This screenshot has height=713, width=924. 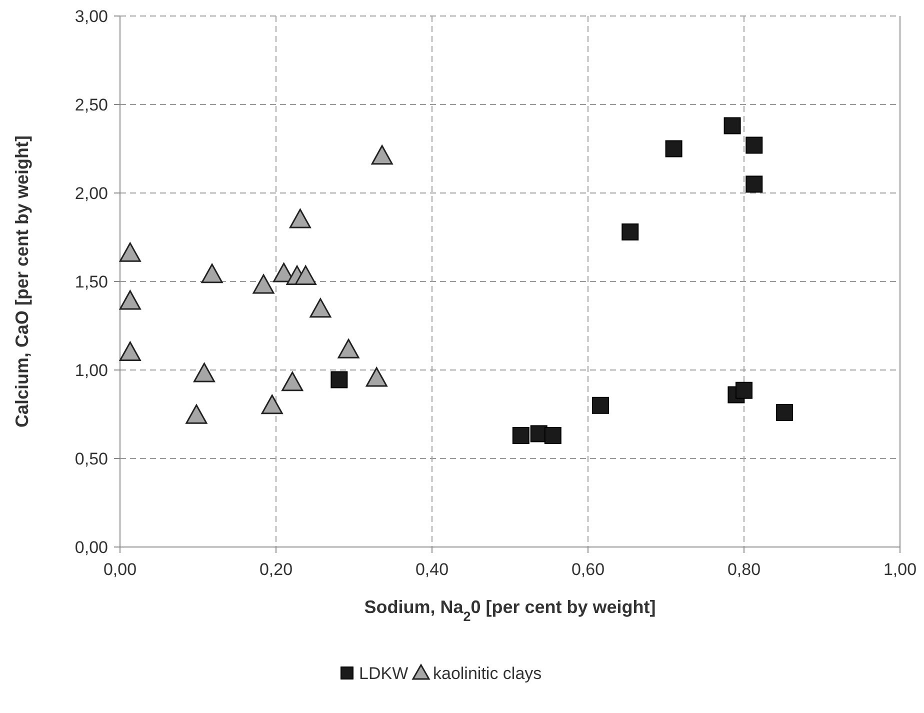 What do you see at coordinates (487, 673) in the screenshot?
I see `legend-label: kaolinitic clays` at bounding box center [487, 673].